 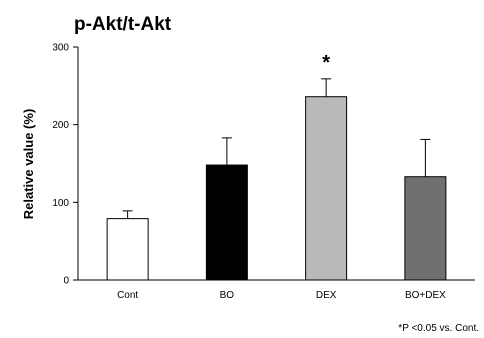 I want to click on y-tick-label: 0, so click(x=66, y=281).